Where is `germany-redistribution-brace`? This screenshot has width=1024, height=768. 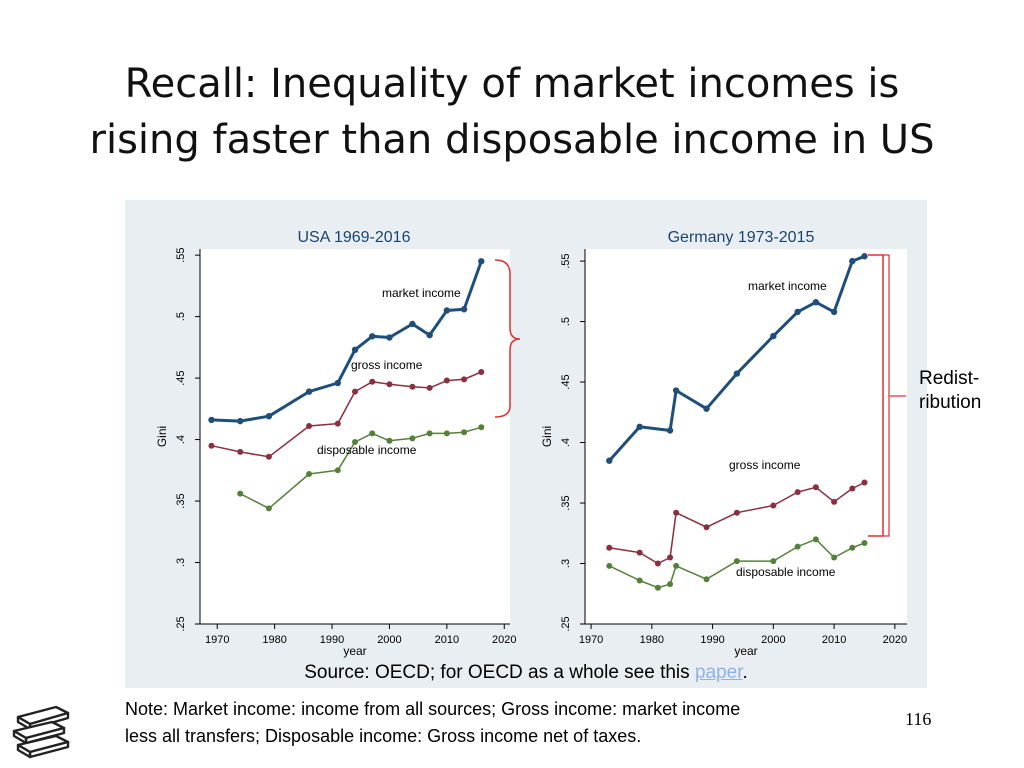 germany-redistribution-brace is located at coordinates (876, 395).